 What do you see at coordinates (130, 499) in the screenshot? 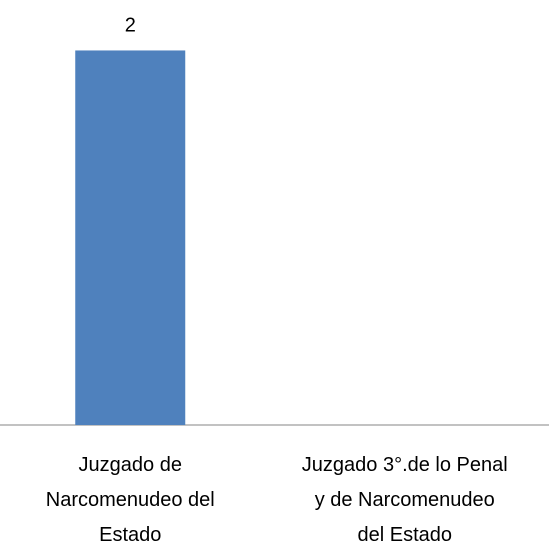
I see `x-tick-label: Juzgado de Narcomenudeo del Estado` at bounding box center [130, 499].